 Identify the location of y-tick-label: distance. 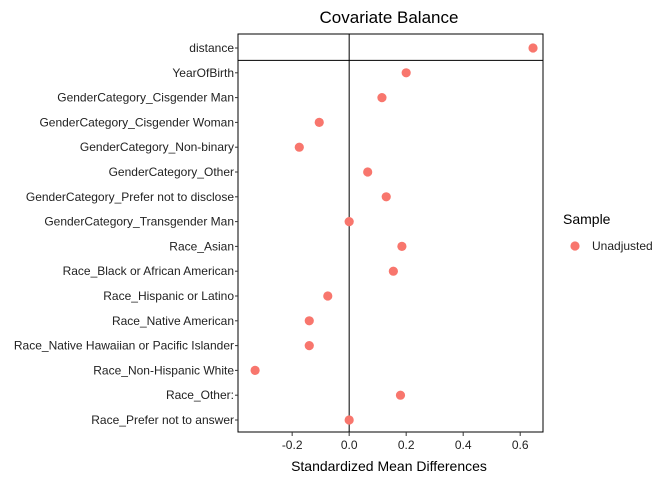
(211, 48).